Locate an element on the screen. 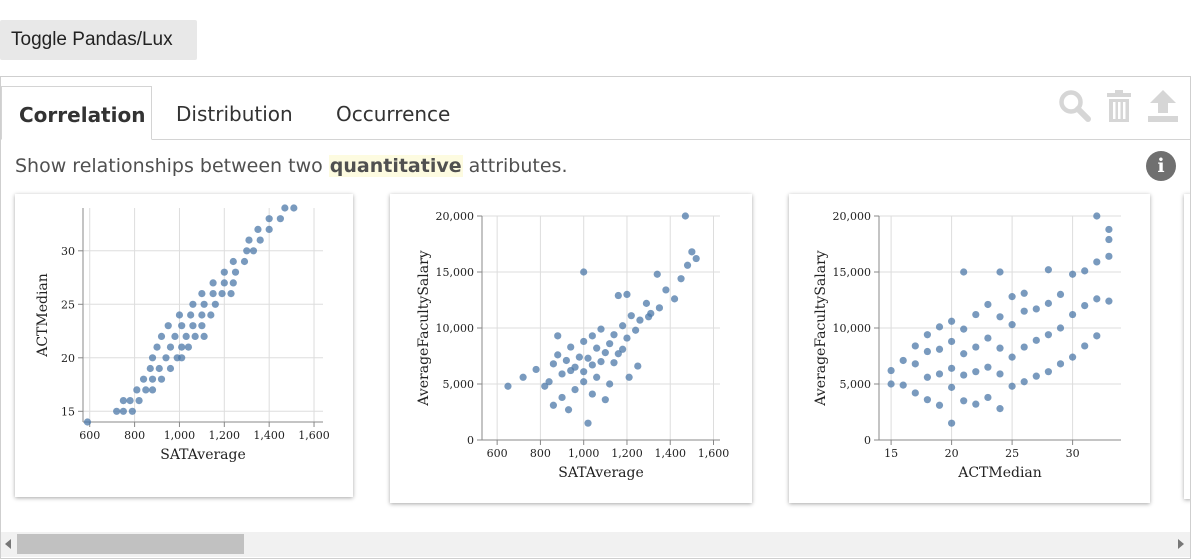 The width and height of the screenshot is (1198, 559). grid is located at coordinates (203, 315).